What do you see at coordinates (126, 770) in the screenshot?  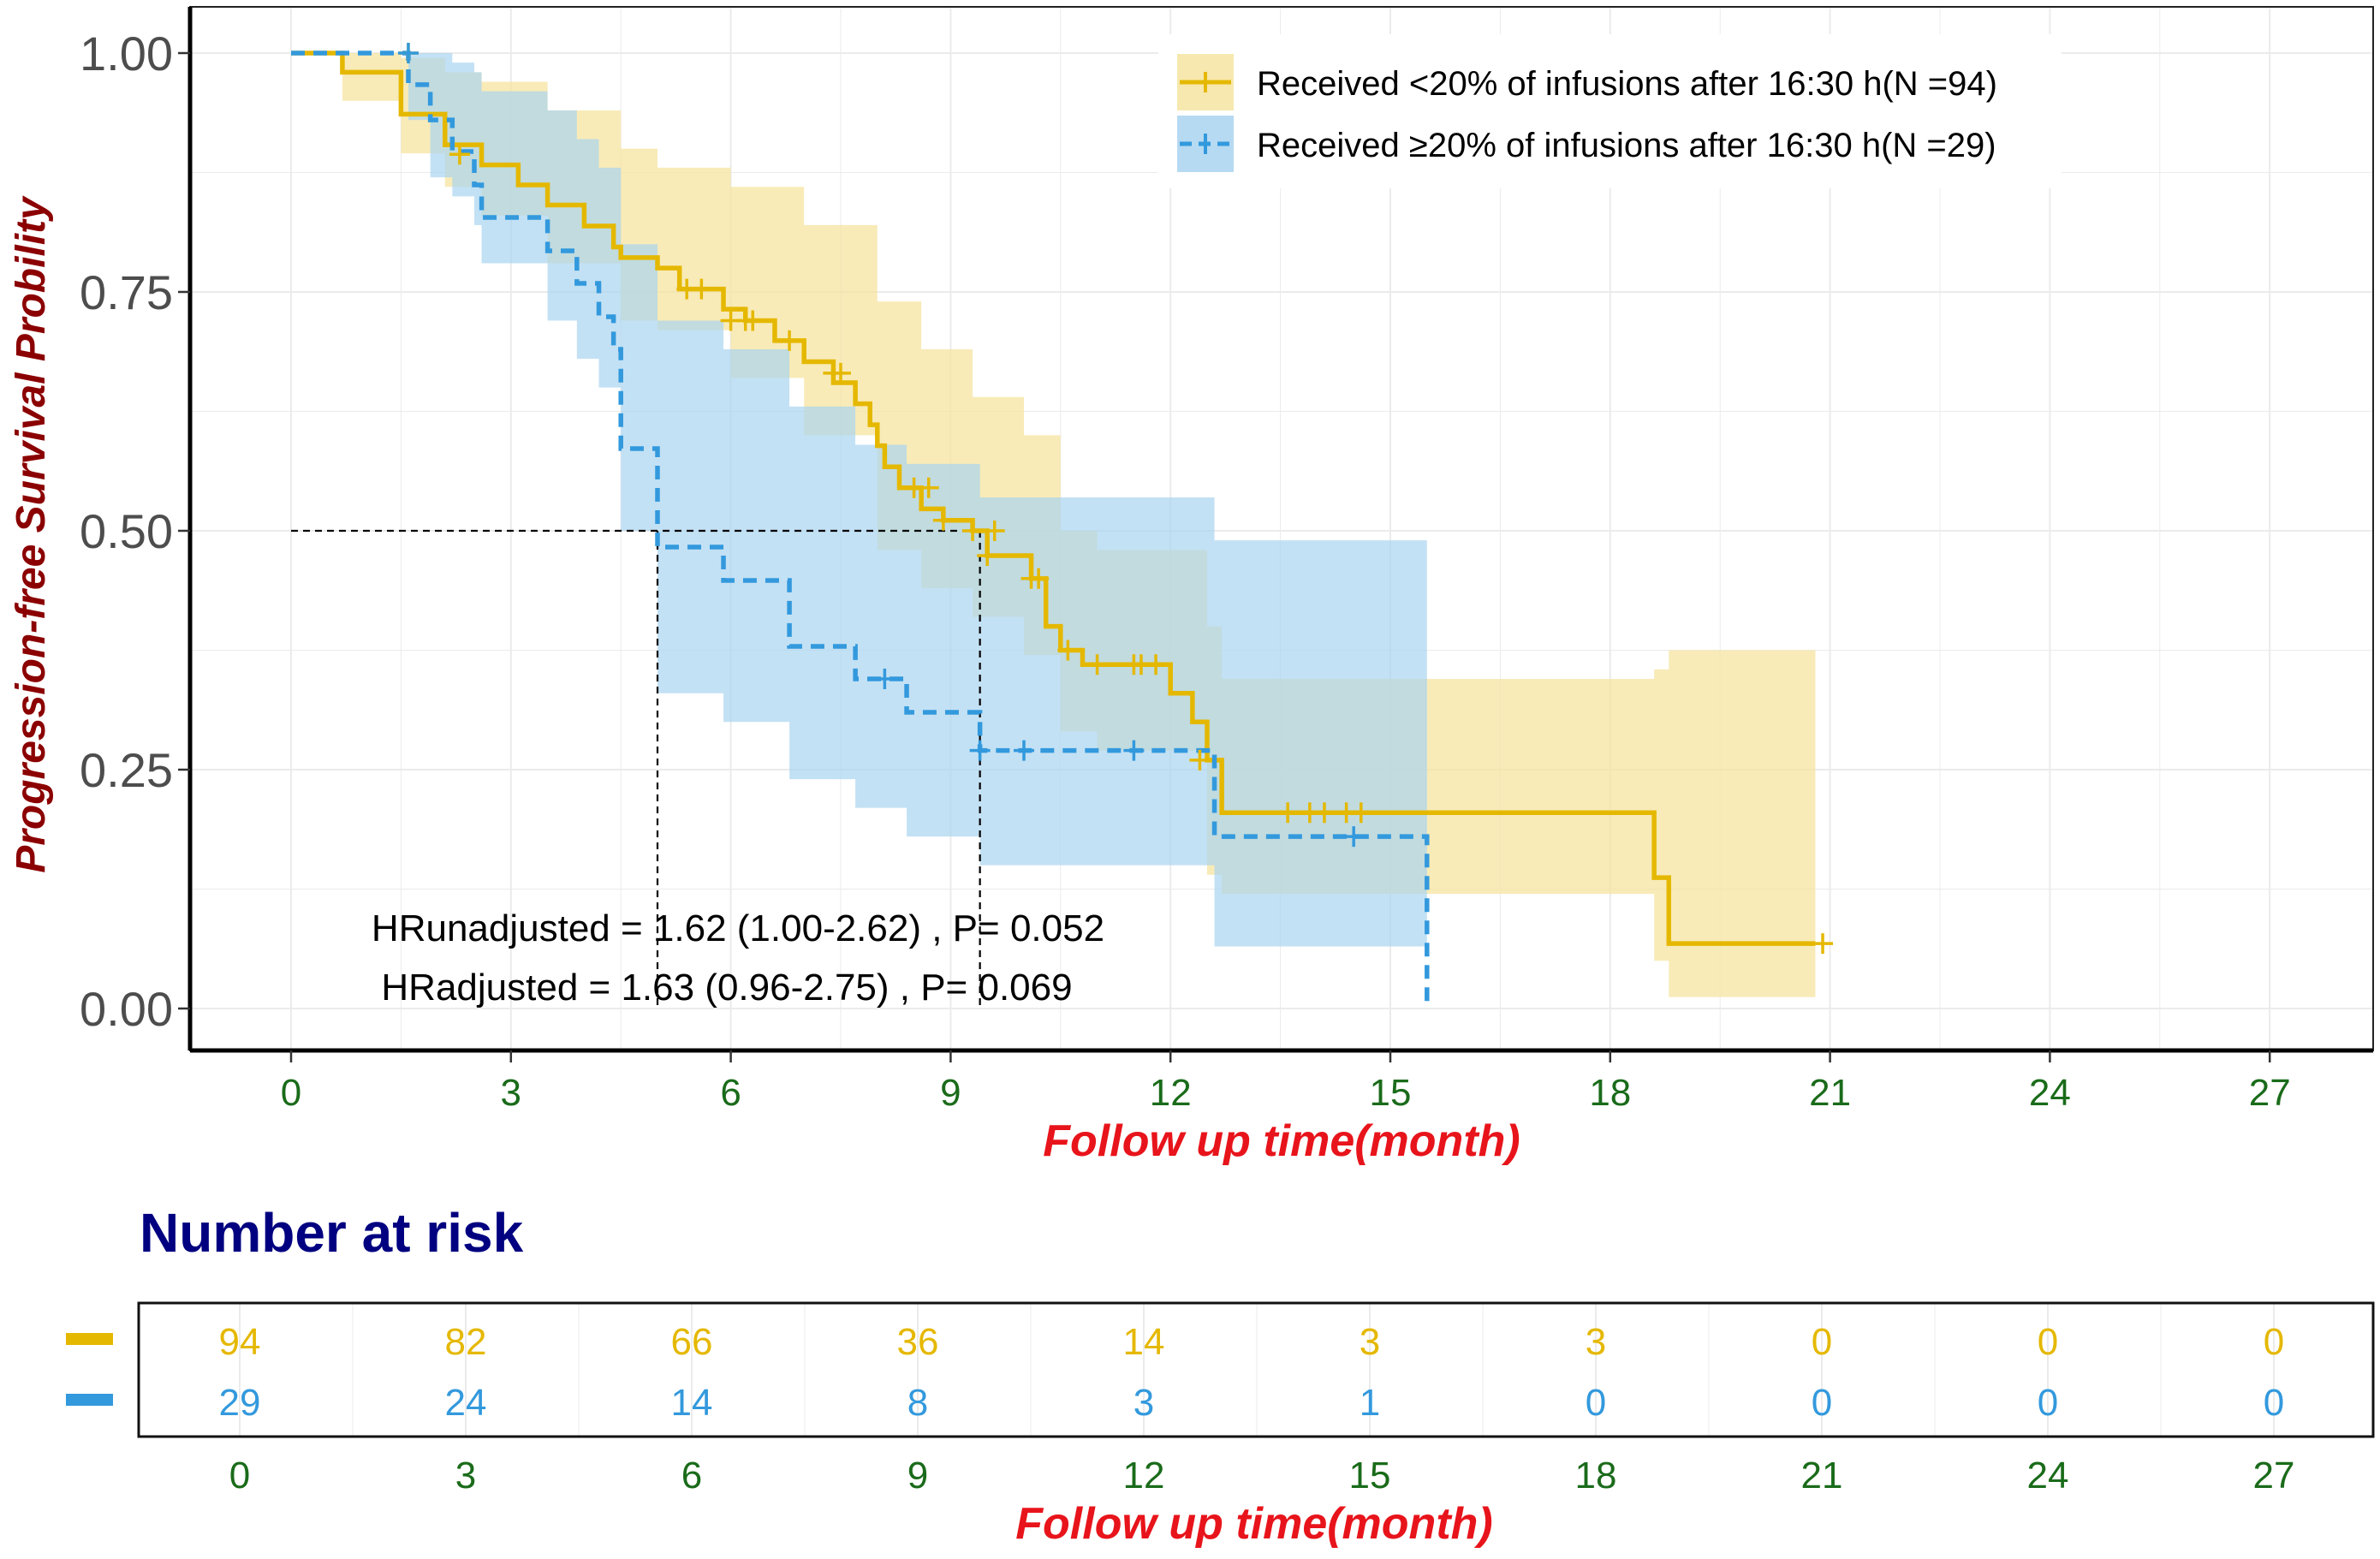 I see `y-tick-label: 0.25` at bounding box center [126, 770].